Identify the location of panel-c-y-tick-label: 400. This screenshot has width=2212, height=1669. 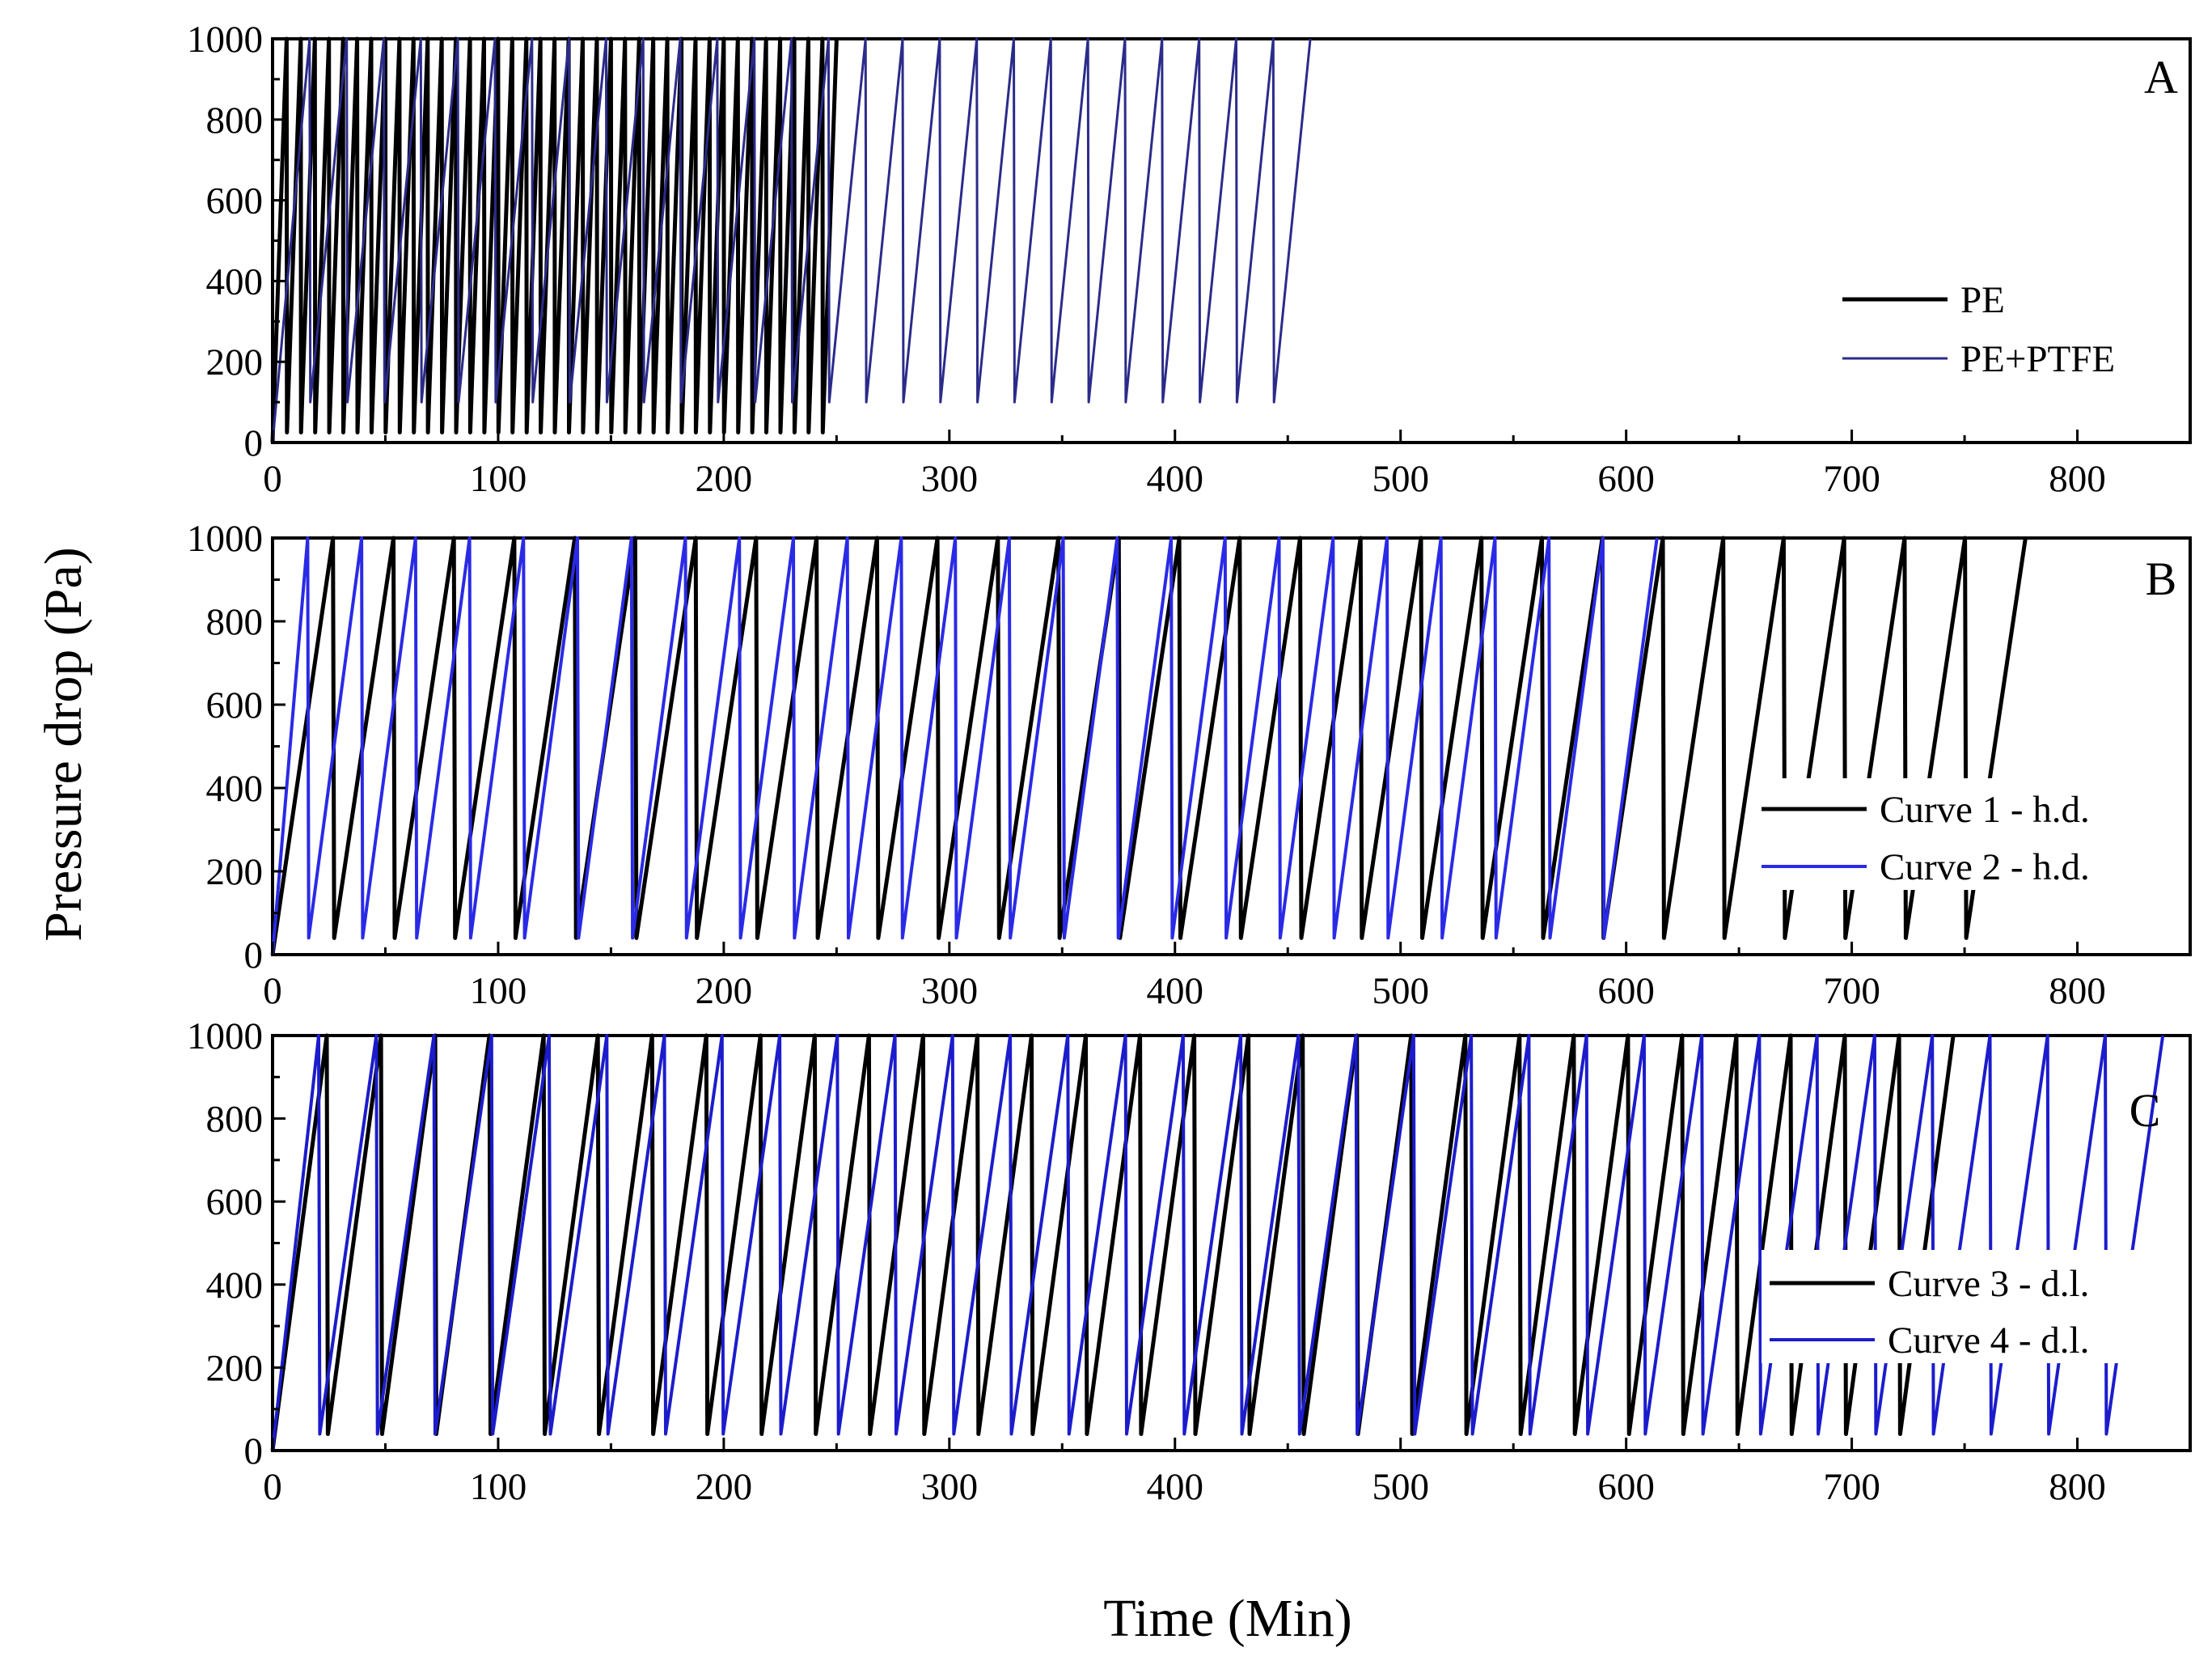
(235, 1285).